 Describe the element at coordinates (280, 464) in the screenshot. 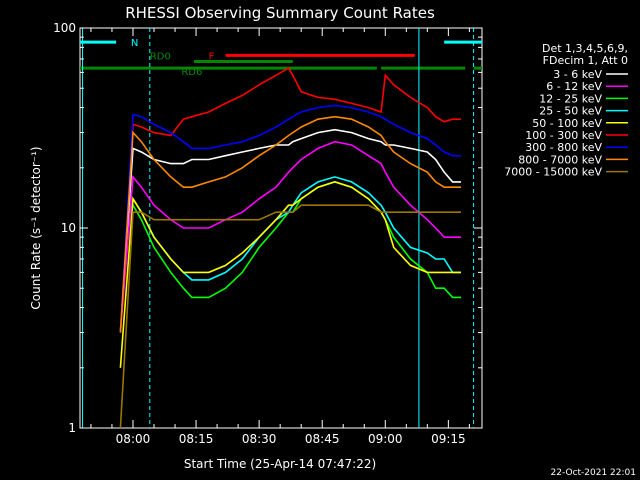

I see `x-axis-label: Start Time (25-Apr-14 07:47:22)` at that location.